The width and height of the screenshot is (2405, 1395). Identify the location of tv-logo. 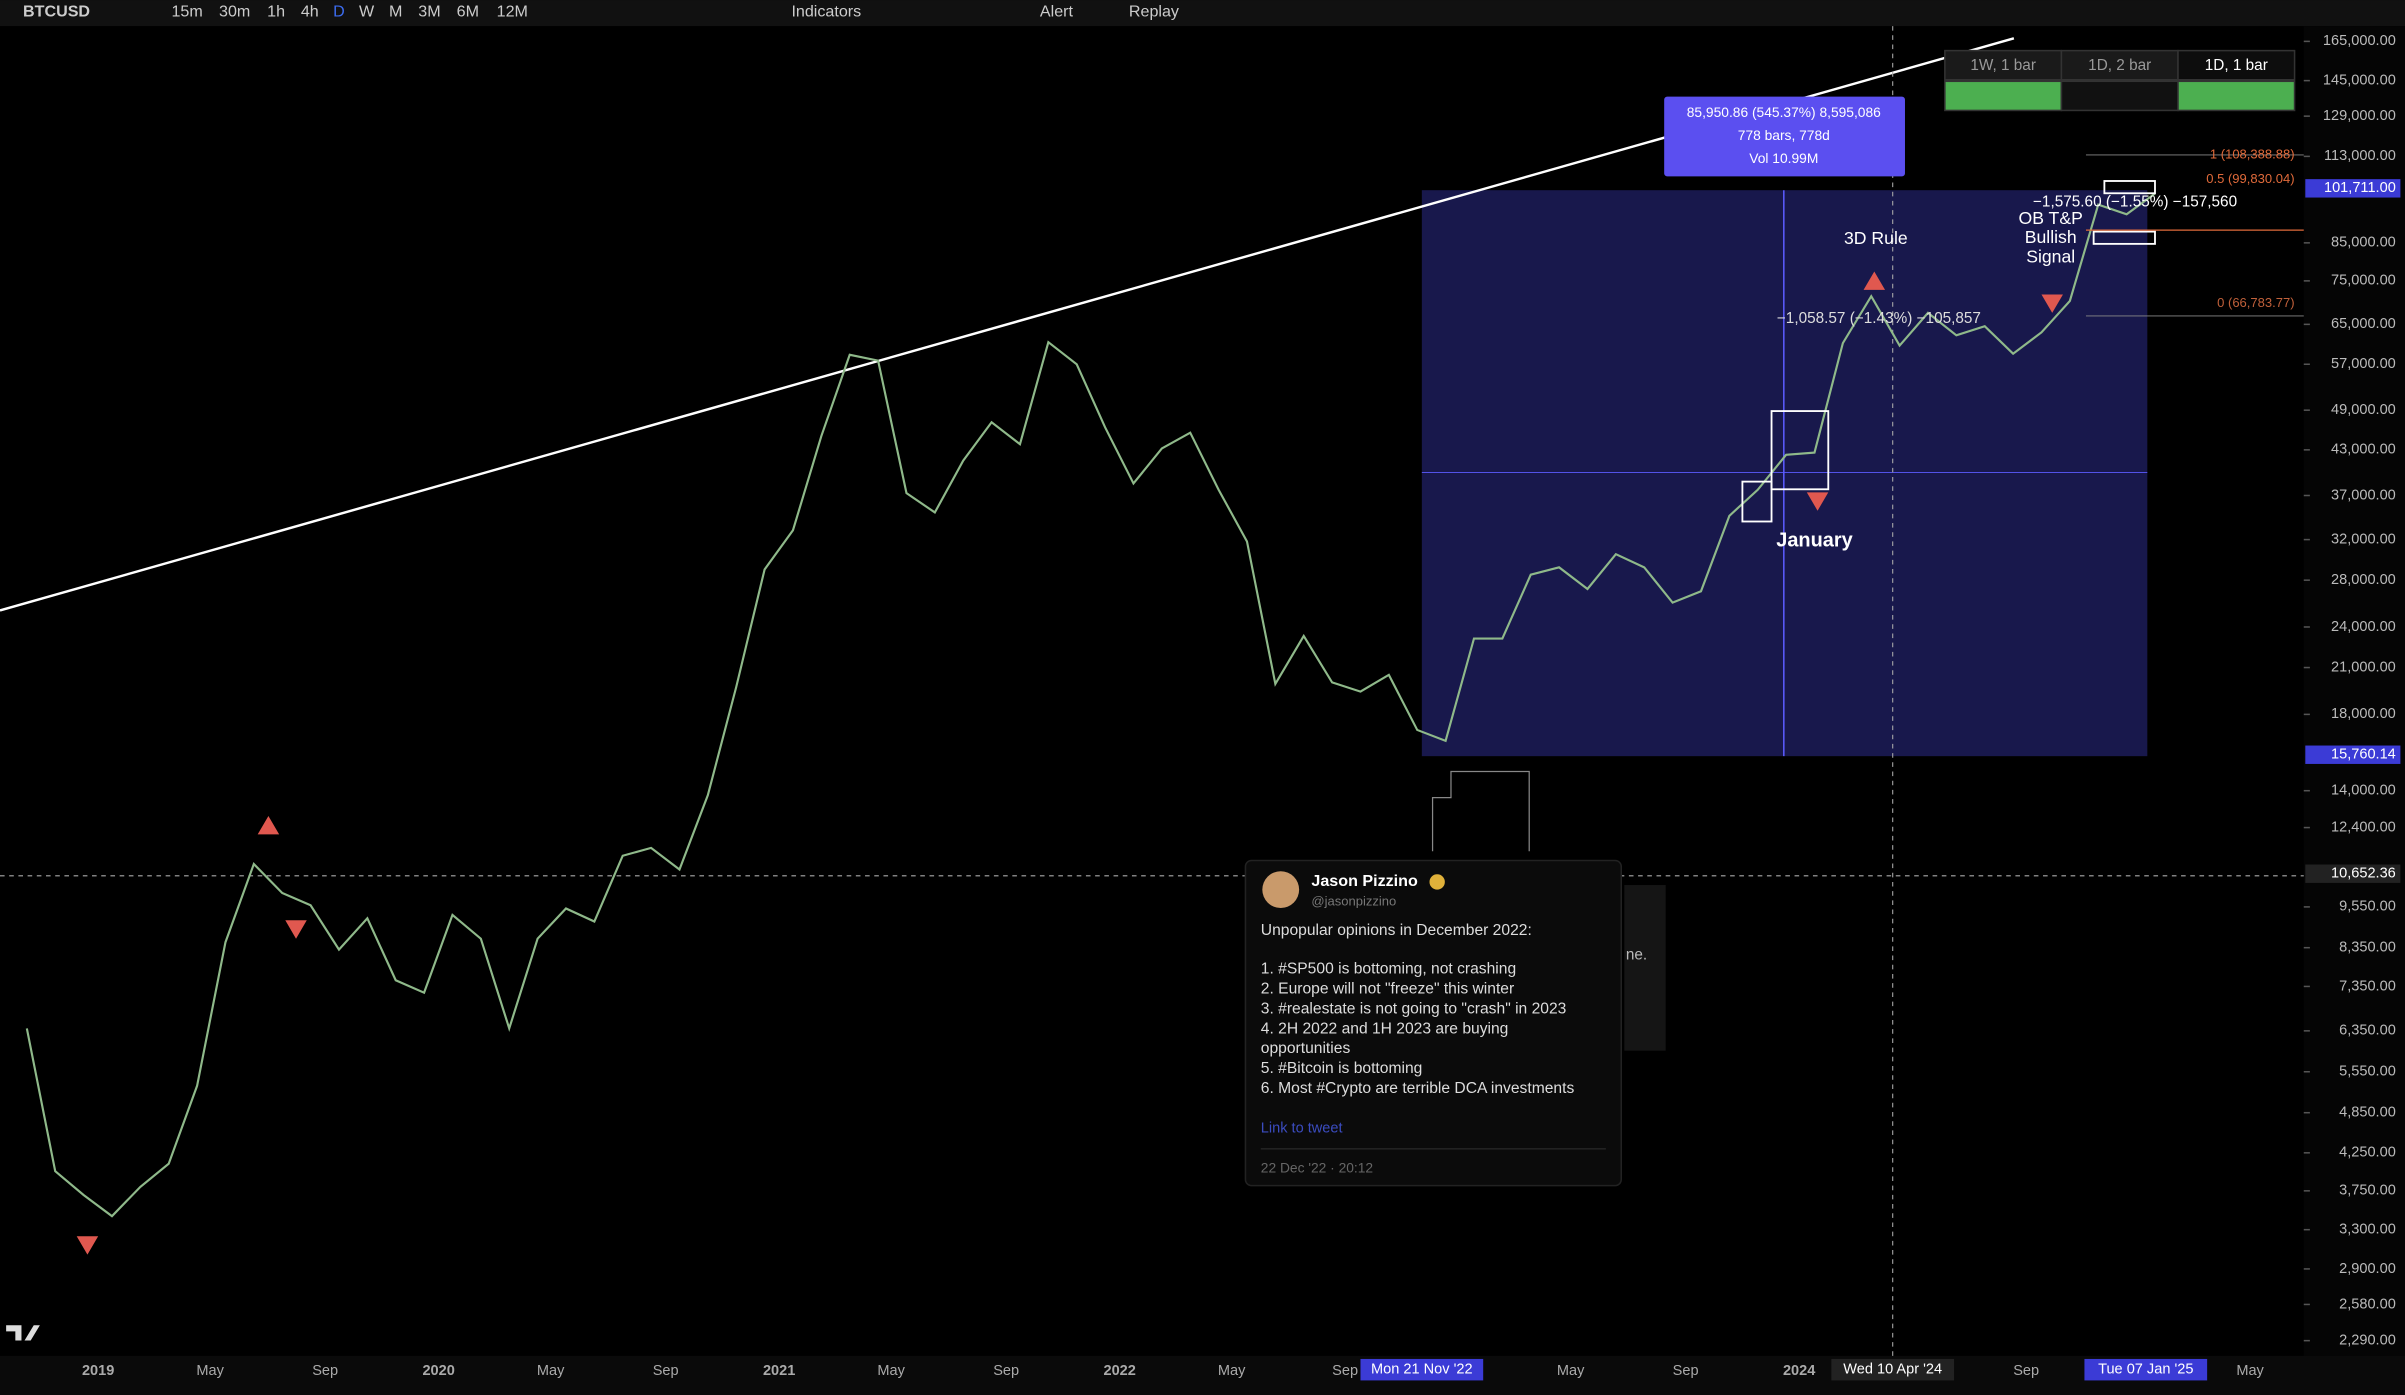
(23, 1333).